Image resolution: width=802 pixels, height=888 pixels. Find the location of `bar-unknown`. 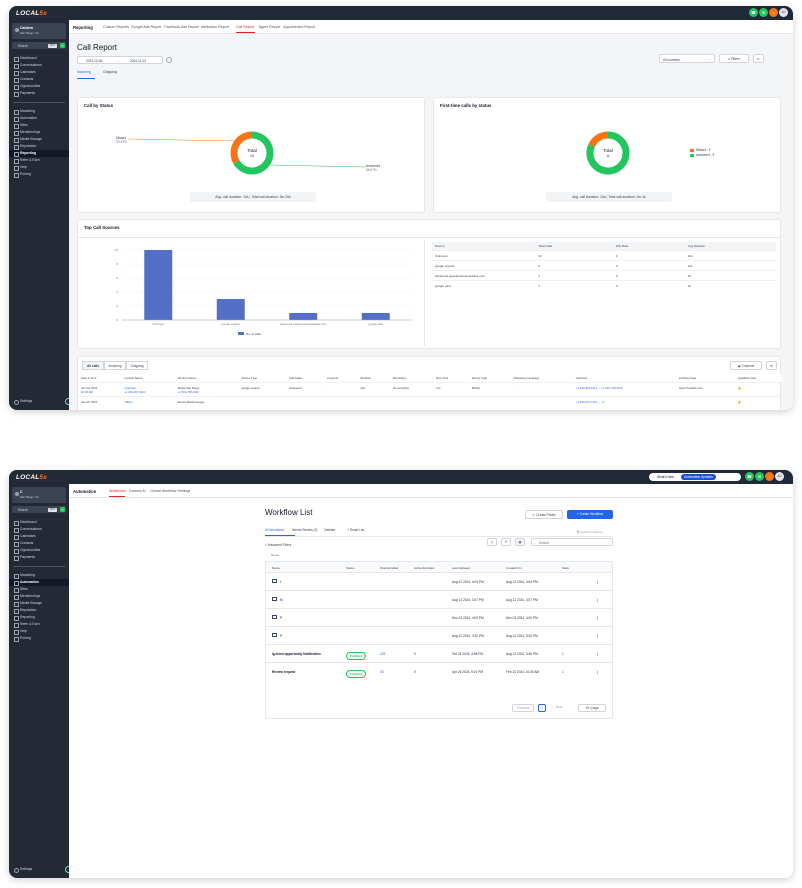

bar-unknown is located at coordinates (158, 285).